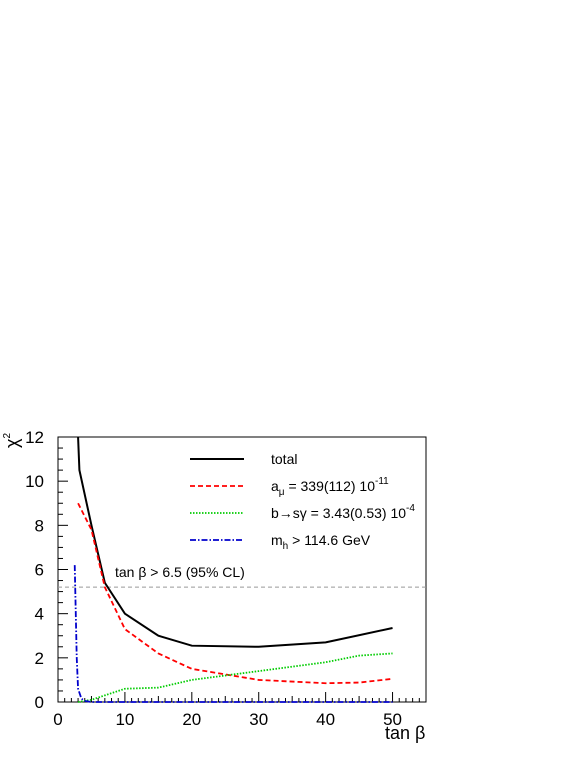  I want to click on y-tick-labels: 0 2 4 6 8 10 12, so click(34, 570).